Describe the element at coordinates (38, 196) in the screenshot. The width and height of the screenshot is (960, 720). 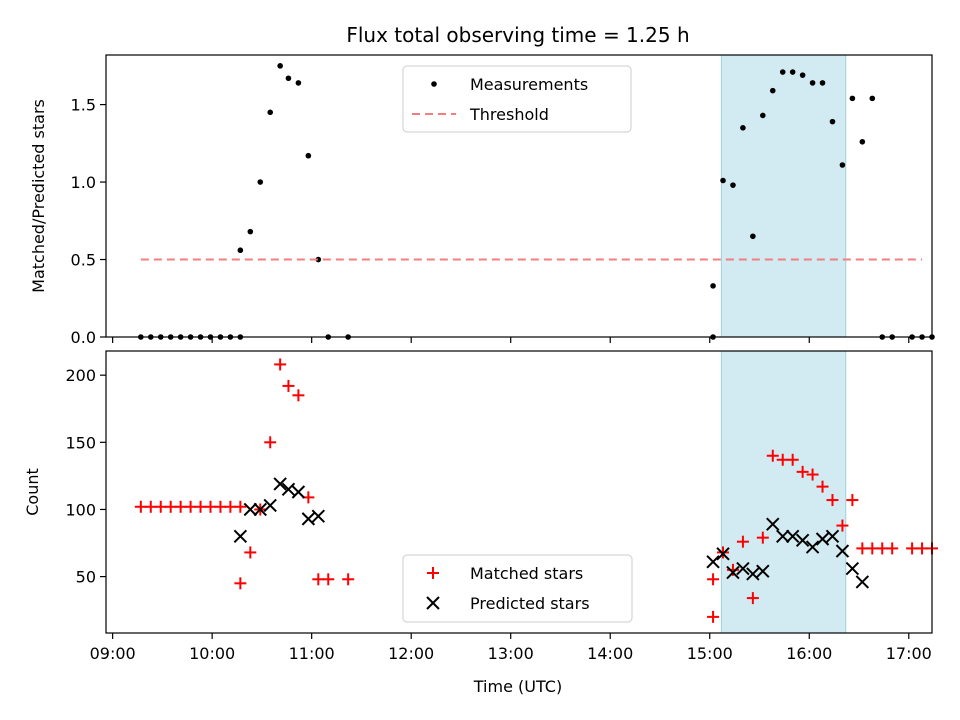
I see `top-y-axis-label: Matched/Predicted stars` at that location.